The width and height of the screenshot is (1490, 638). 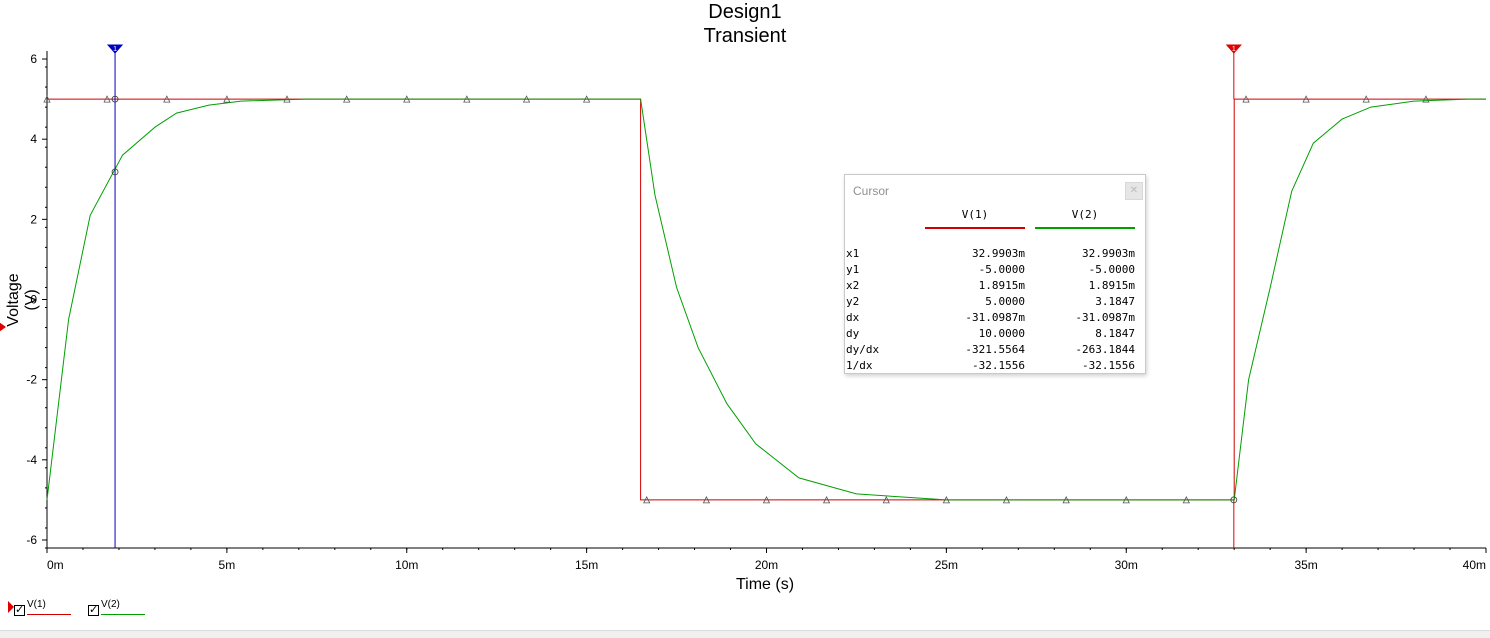 What do you see at coordinates (998, 365) in the screenshot?
I see `cursor-row-v1-value: -32.1556` at bounding box center [998, 365].